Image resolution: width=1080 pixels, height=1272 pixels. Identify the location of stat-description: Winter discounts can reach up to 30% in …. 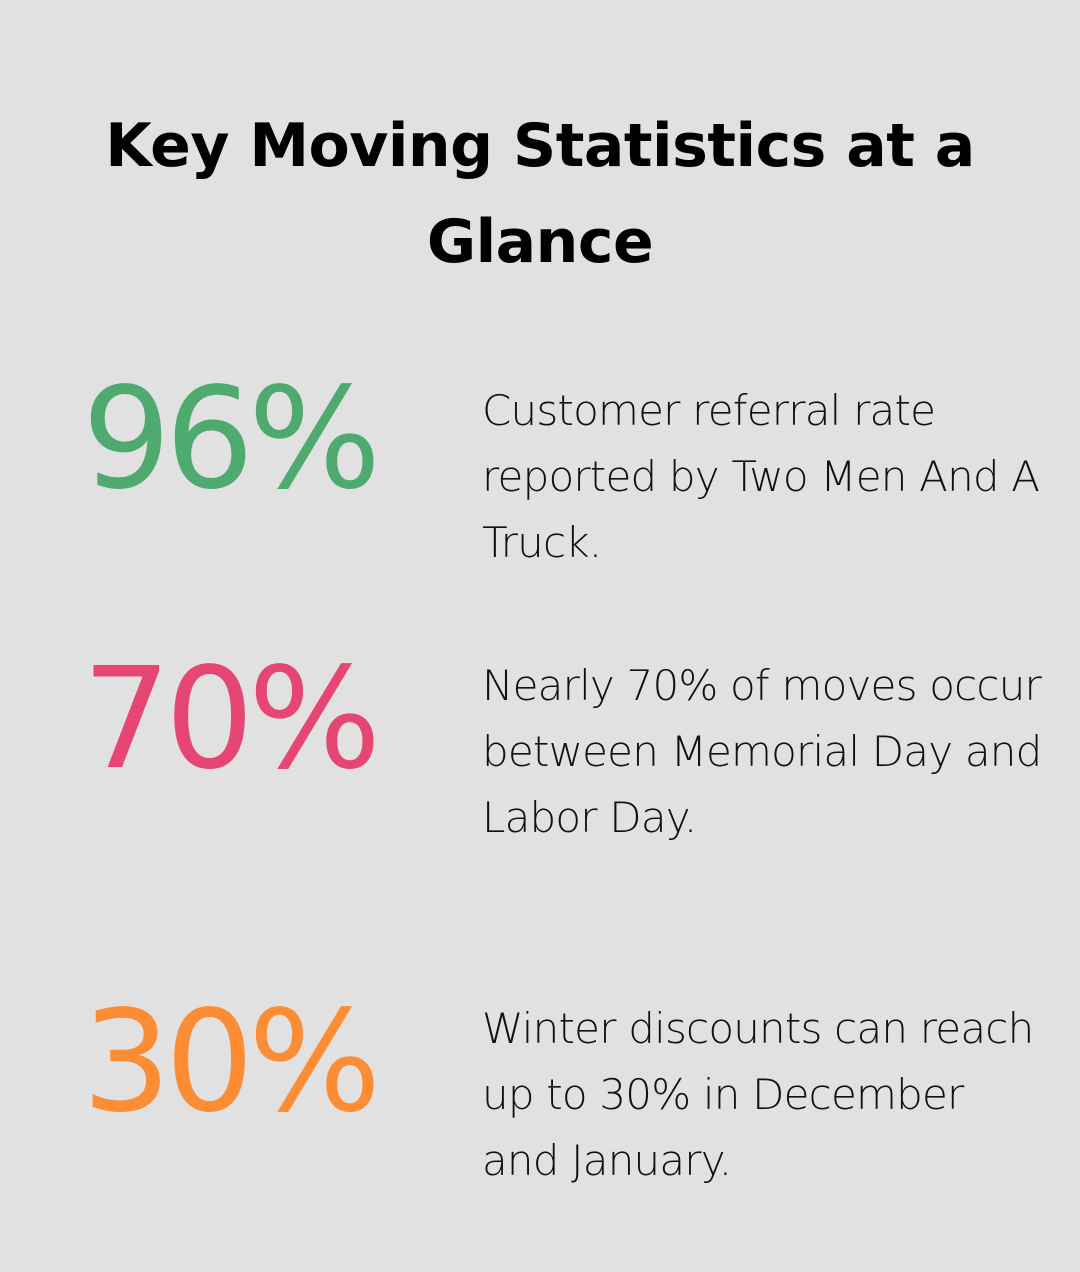
(758, 1094).